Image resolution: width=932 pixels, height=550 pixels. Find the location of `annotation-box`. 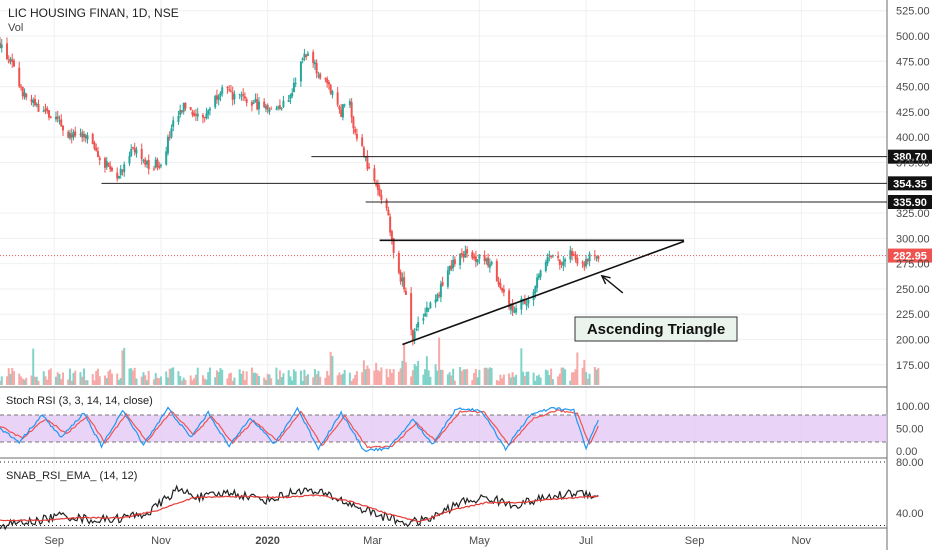

annotation-box is located at coordinates (656, 329).